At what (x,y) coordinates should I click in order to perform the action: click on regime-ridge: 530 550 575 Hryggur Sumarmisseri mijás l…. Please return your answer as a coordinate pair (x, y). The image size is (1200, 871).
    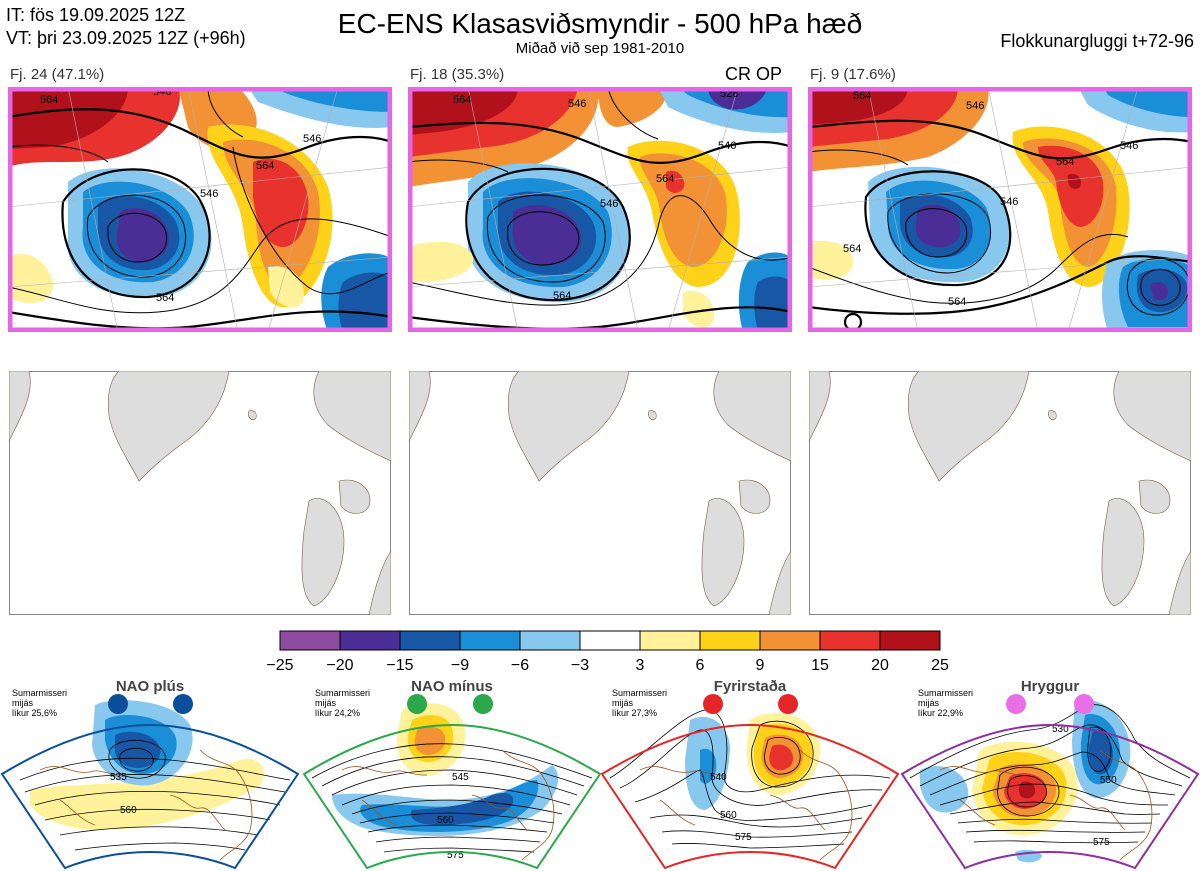
    Looking at the image, I should click on (1050, 775).